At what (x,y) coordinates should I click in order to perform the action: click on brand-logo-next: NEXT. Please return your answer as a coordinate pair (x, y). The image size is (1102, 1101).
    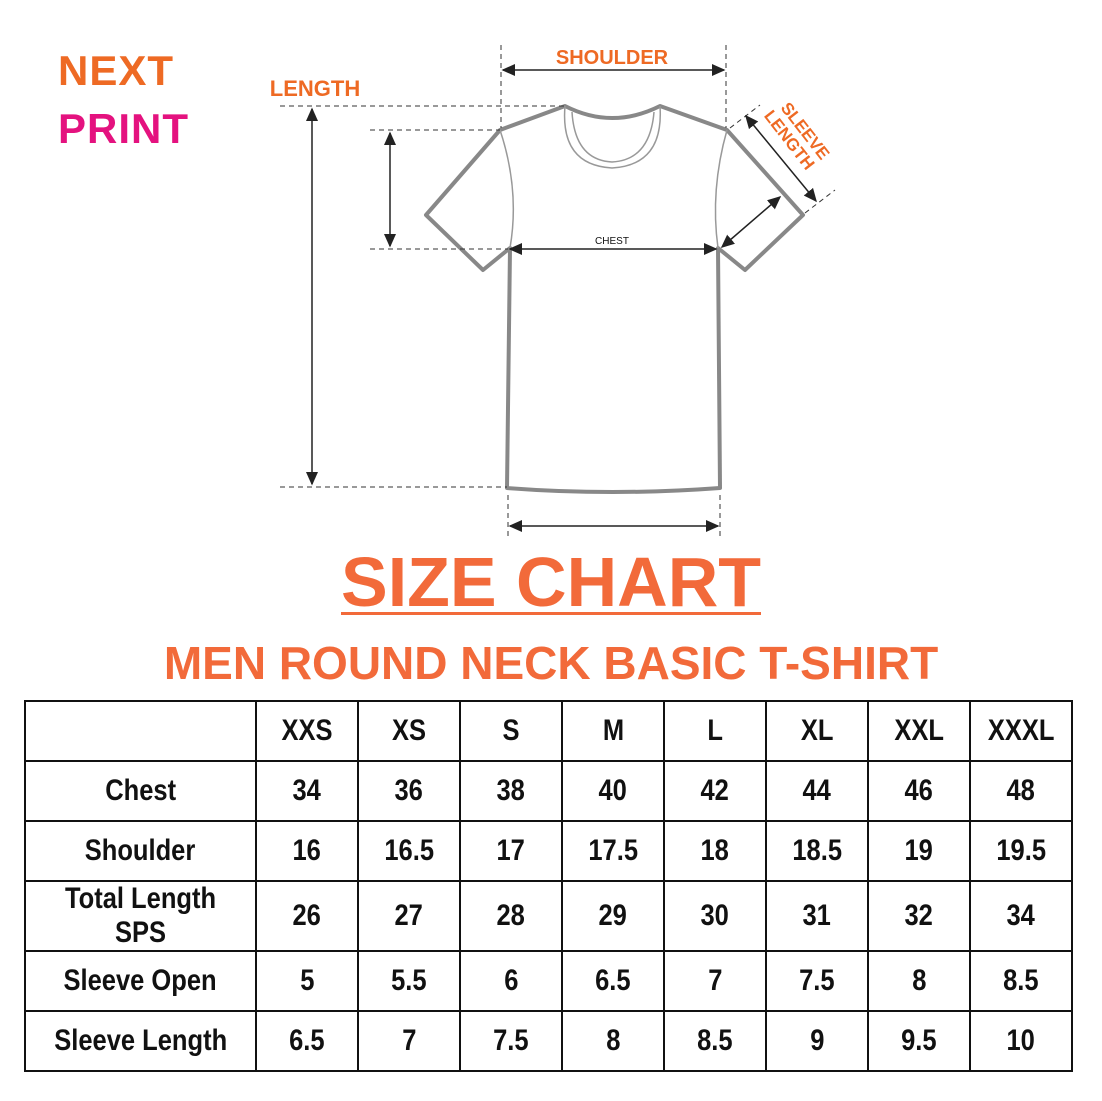
    Looking at the image, I should click on (116, 70).